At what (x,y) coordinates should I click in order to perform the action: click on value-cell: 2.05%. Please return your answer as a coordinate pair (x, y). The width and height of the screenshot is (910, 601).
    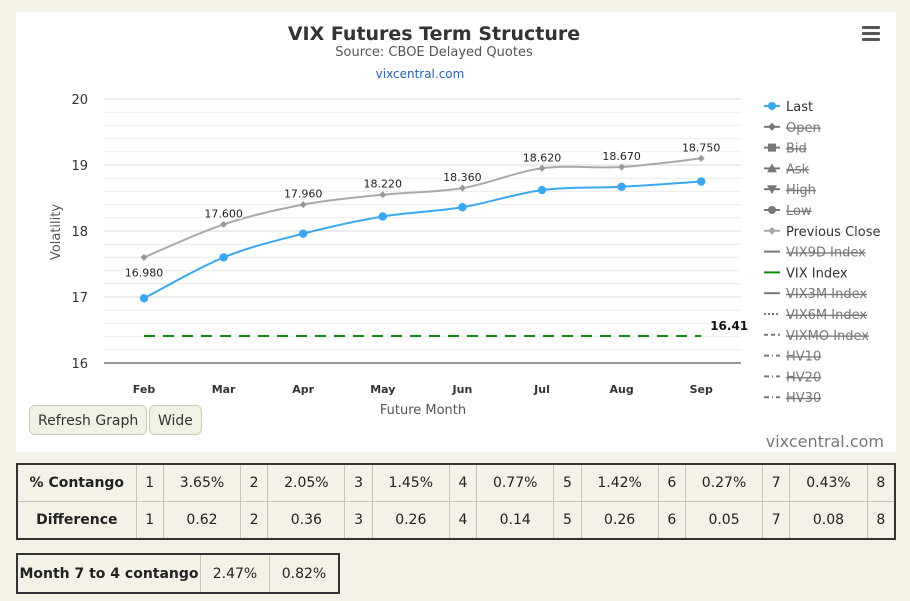
    Looking at the image, I should click on (306, 482).